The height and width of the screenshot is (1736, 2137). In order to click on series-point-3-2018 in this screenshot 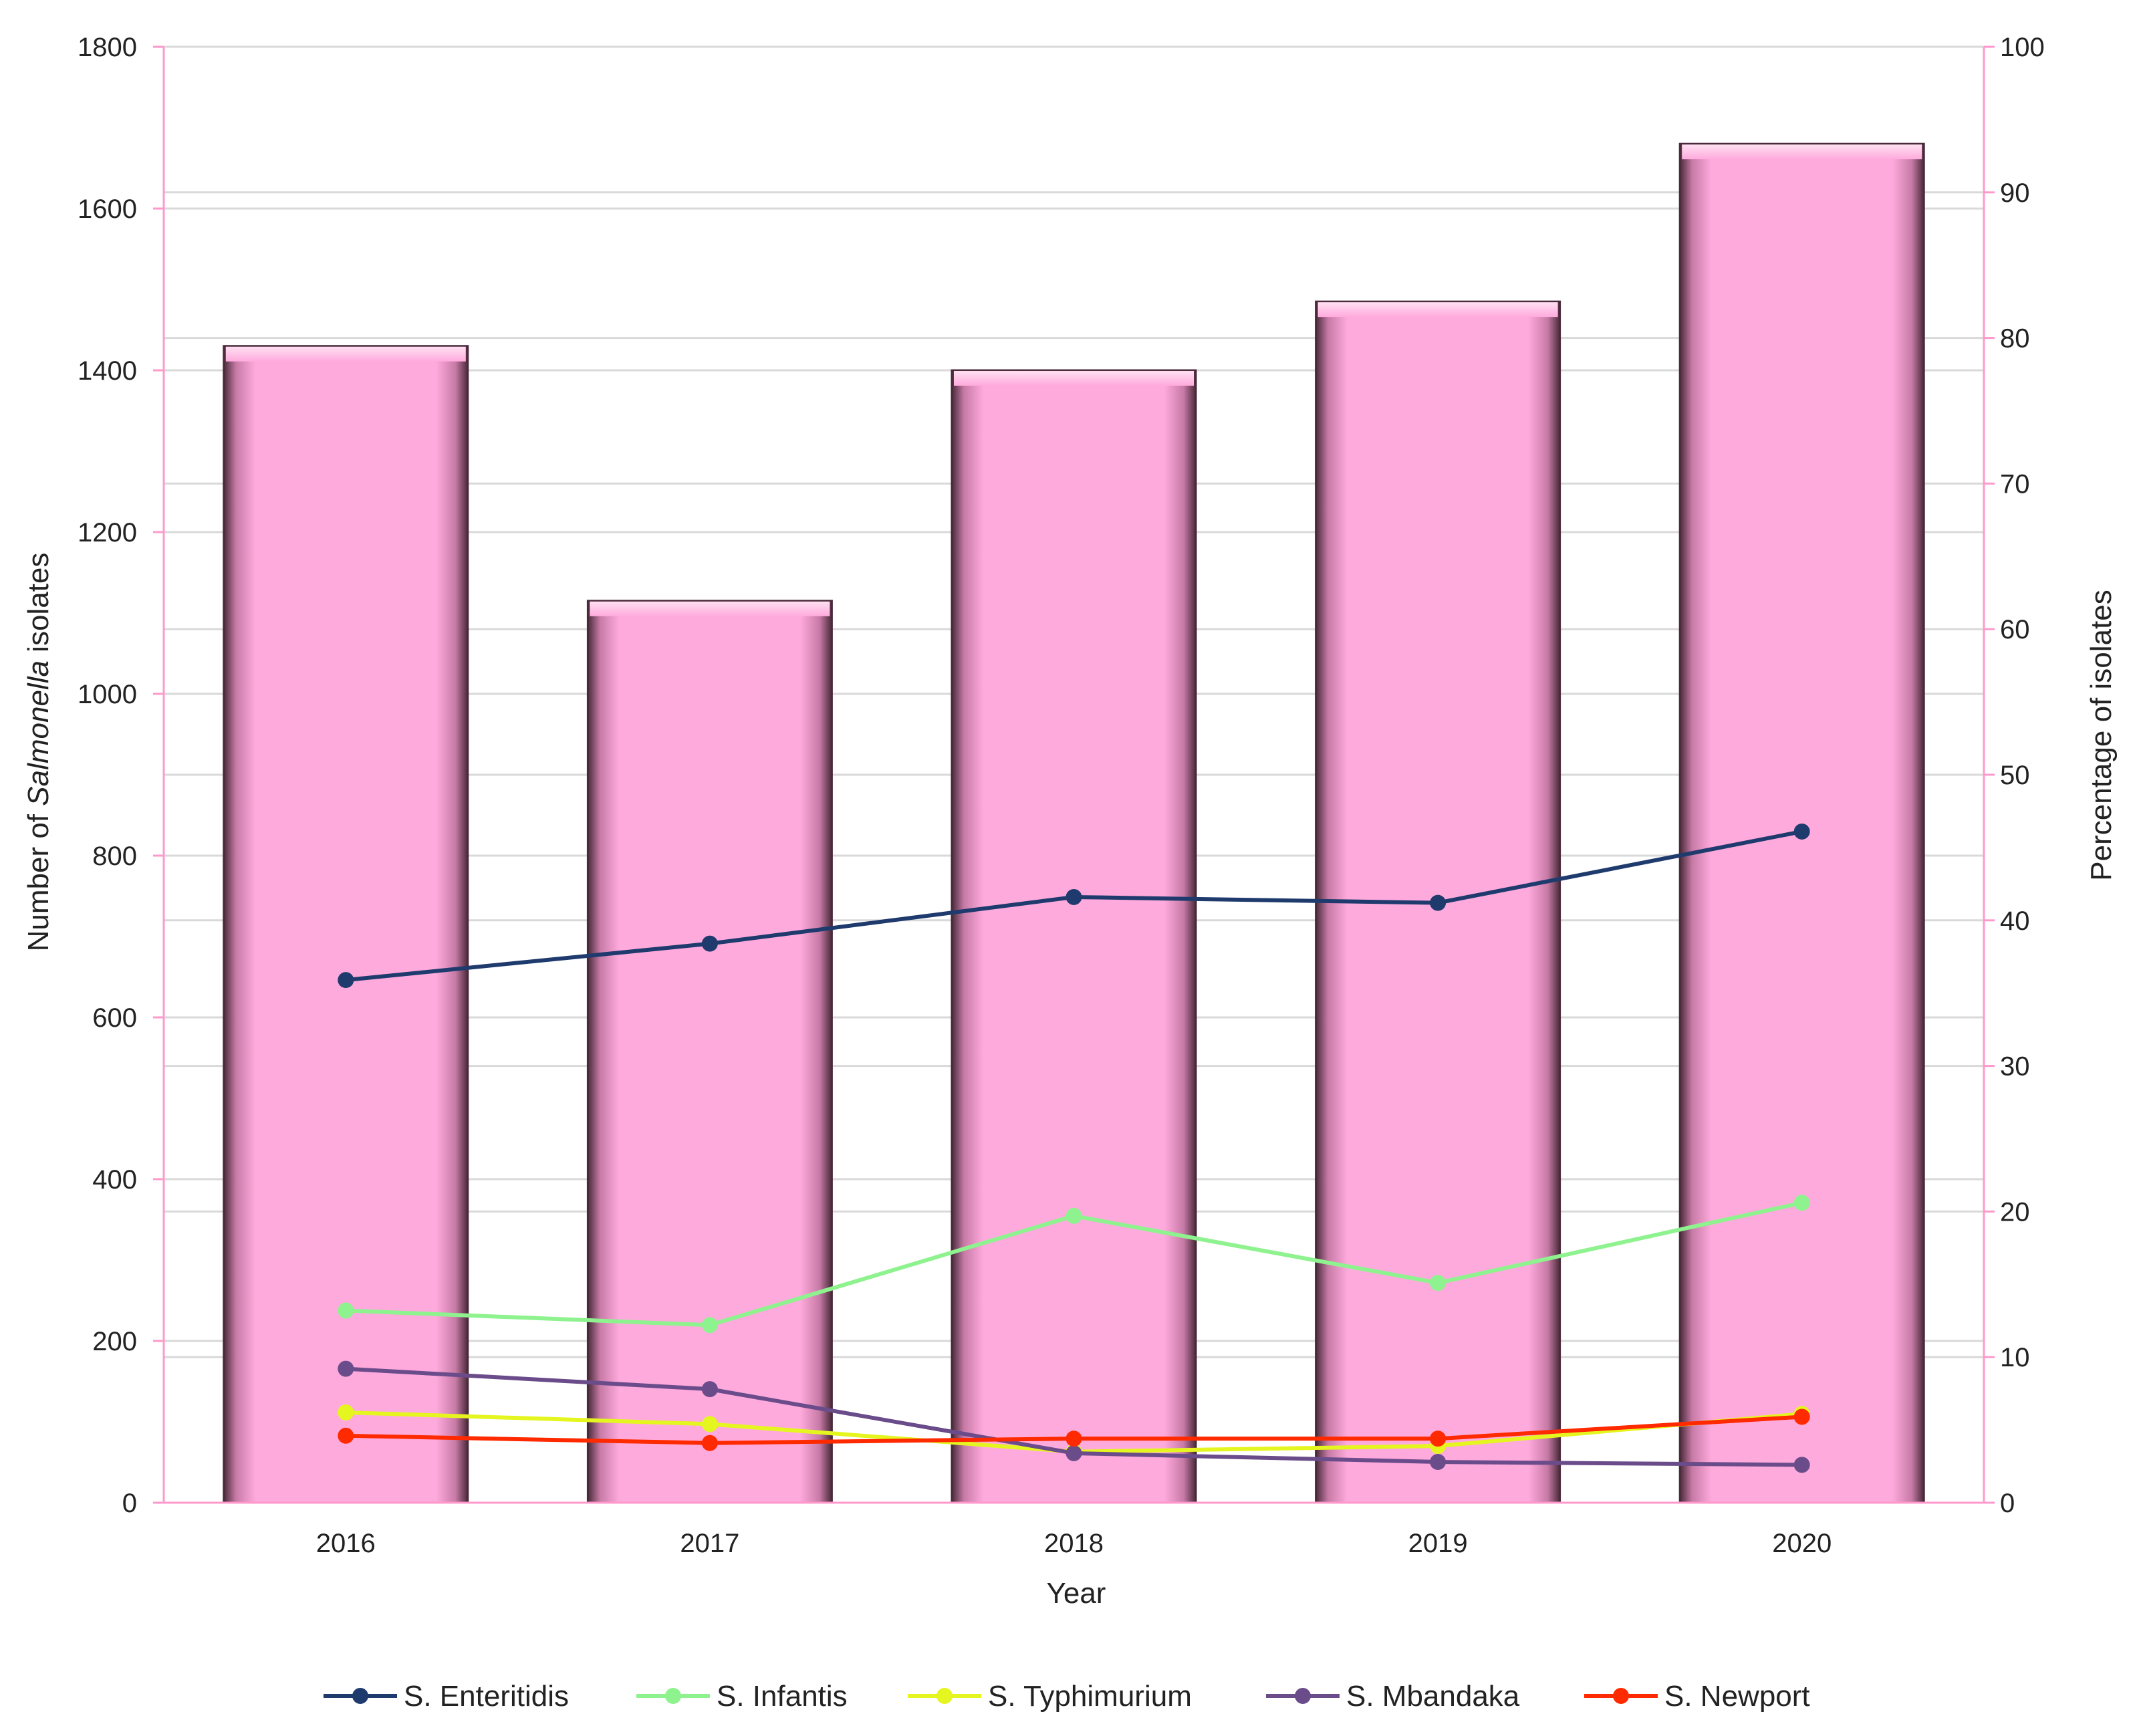, I will do `click(1073, 1453)`.